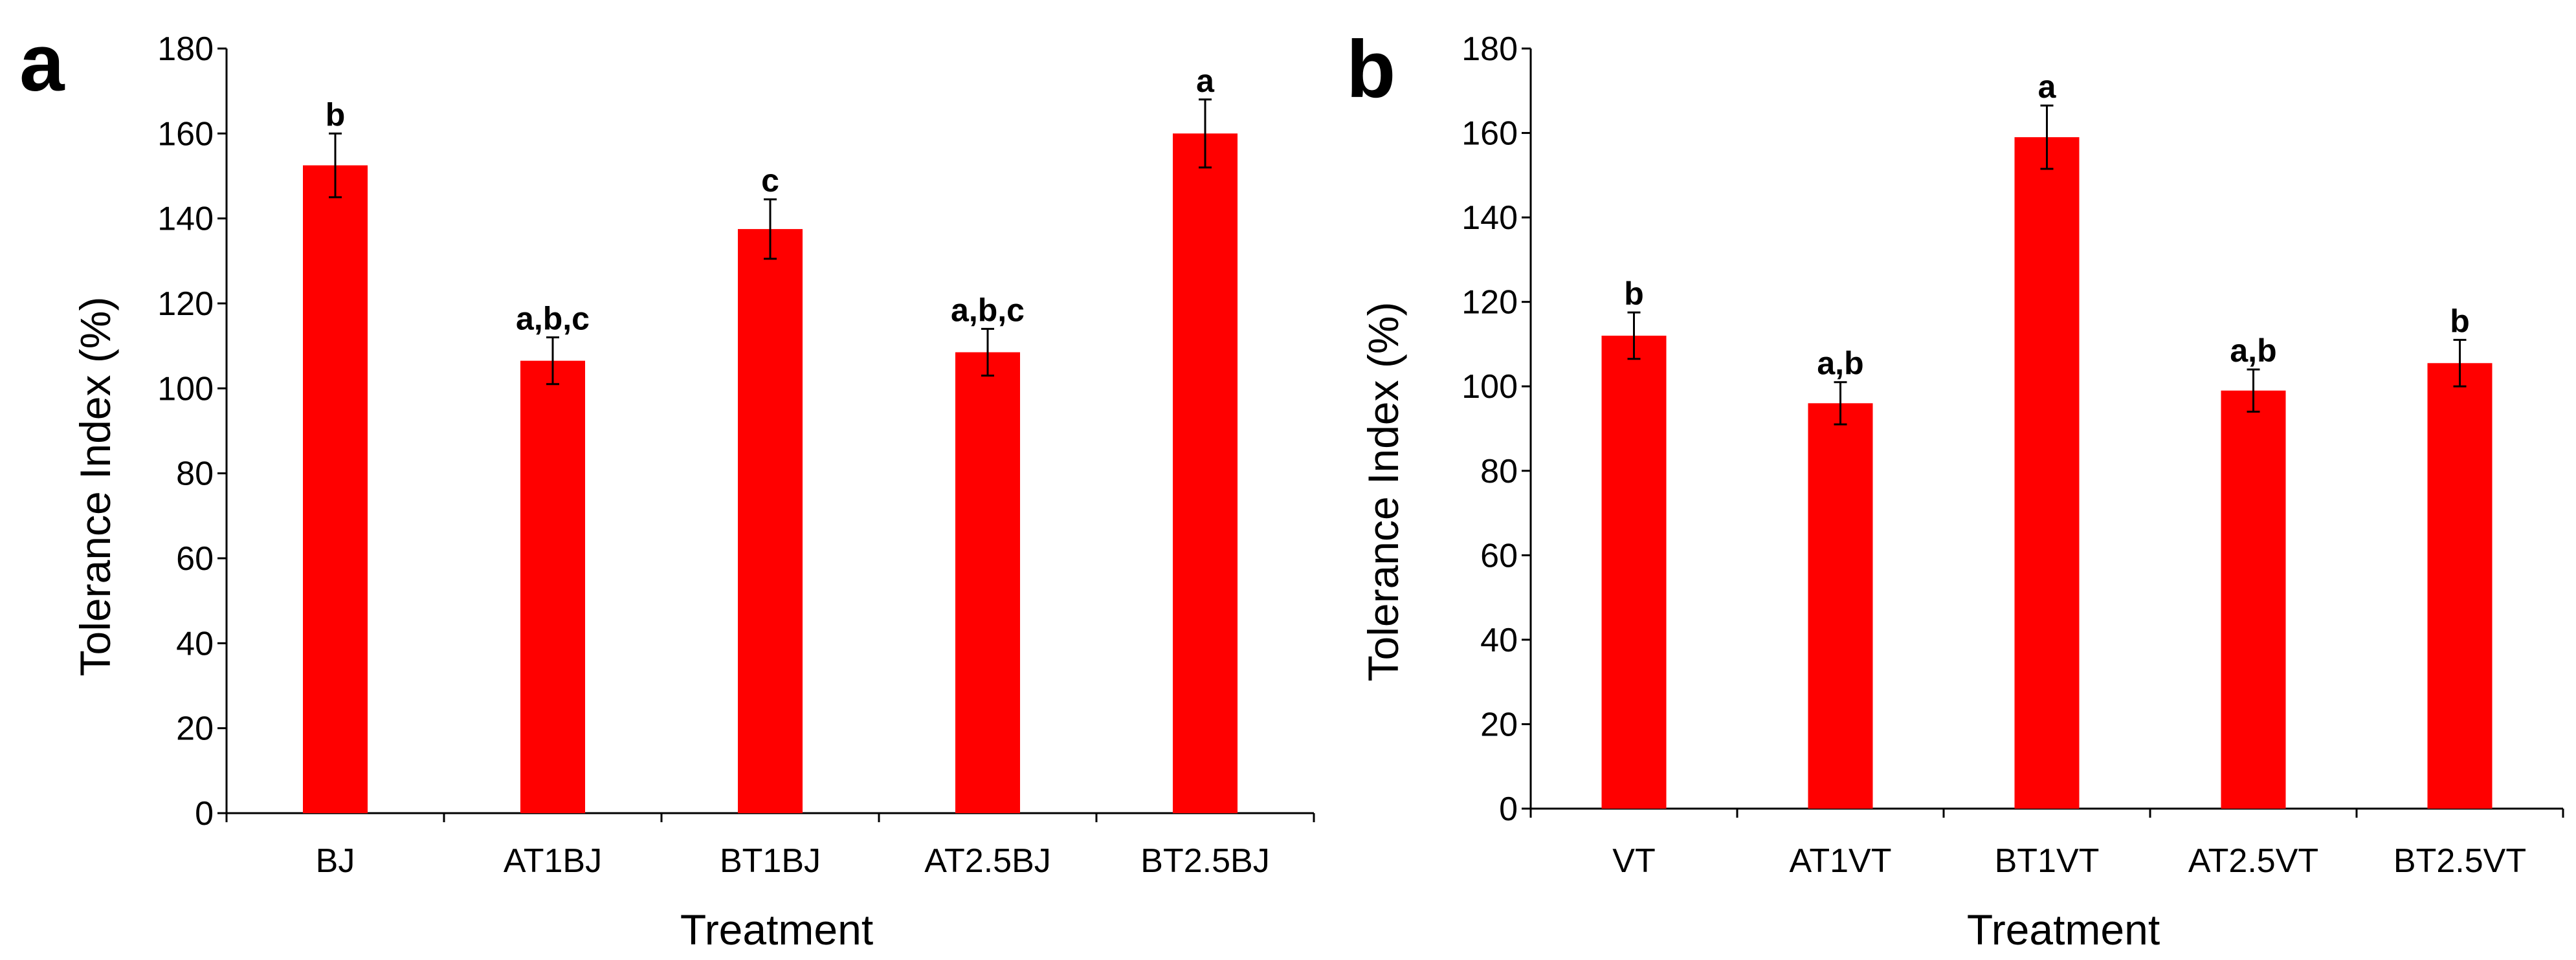 This screenshot has height=960, width=2576. What do you see at coordinates (1634, 572) in the screenshot?
I see `panel-b-bar-VT` at bounding box center [1634, 572].